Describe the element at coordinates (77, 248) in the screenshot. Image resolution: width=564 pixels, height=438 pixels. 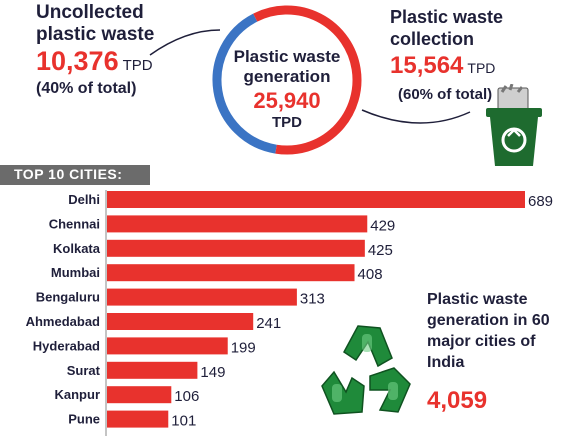
I see `city-label: Kolkata` at that location.